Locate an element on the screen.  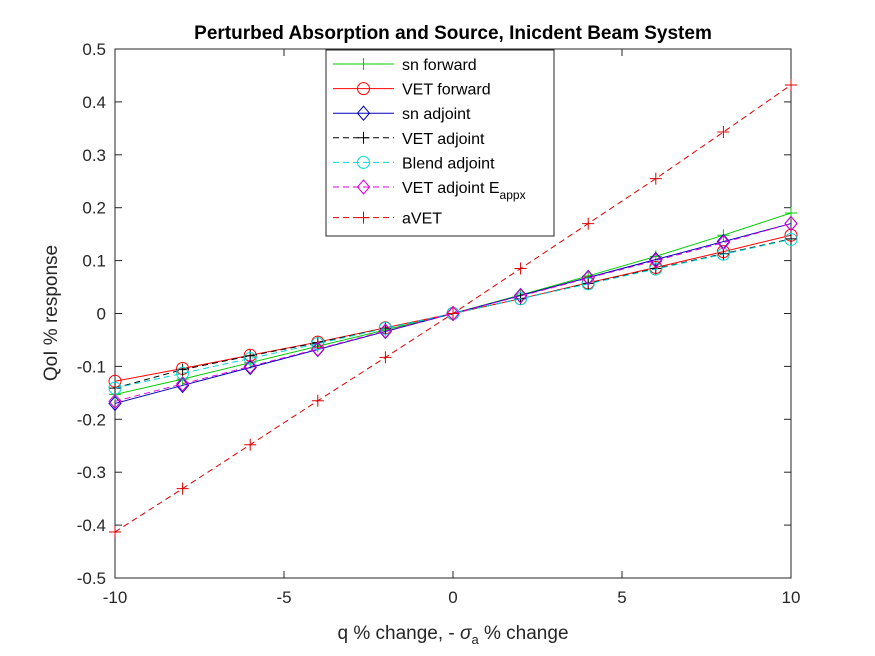
legend-entry: aVET is located at coordinates (387, 219).